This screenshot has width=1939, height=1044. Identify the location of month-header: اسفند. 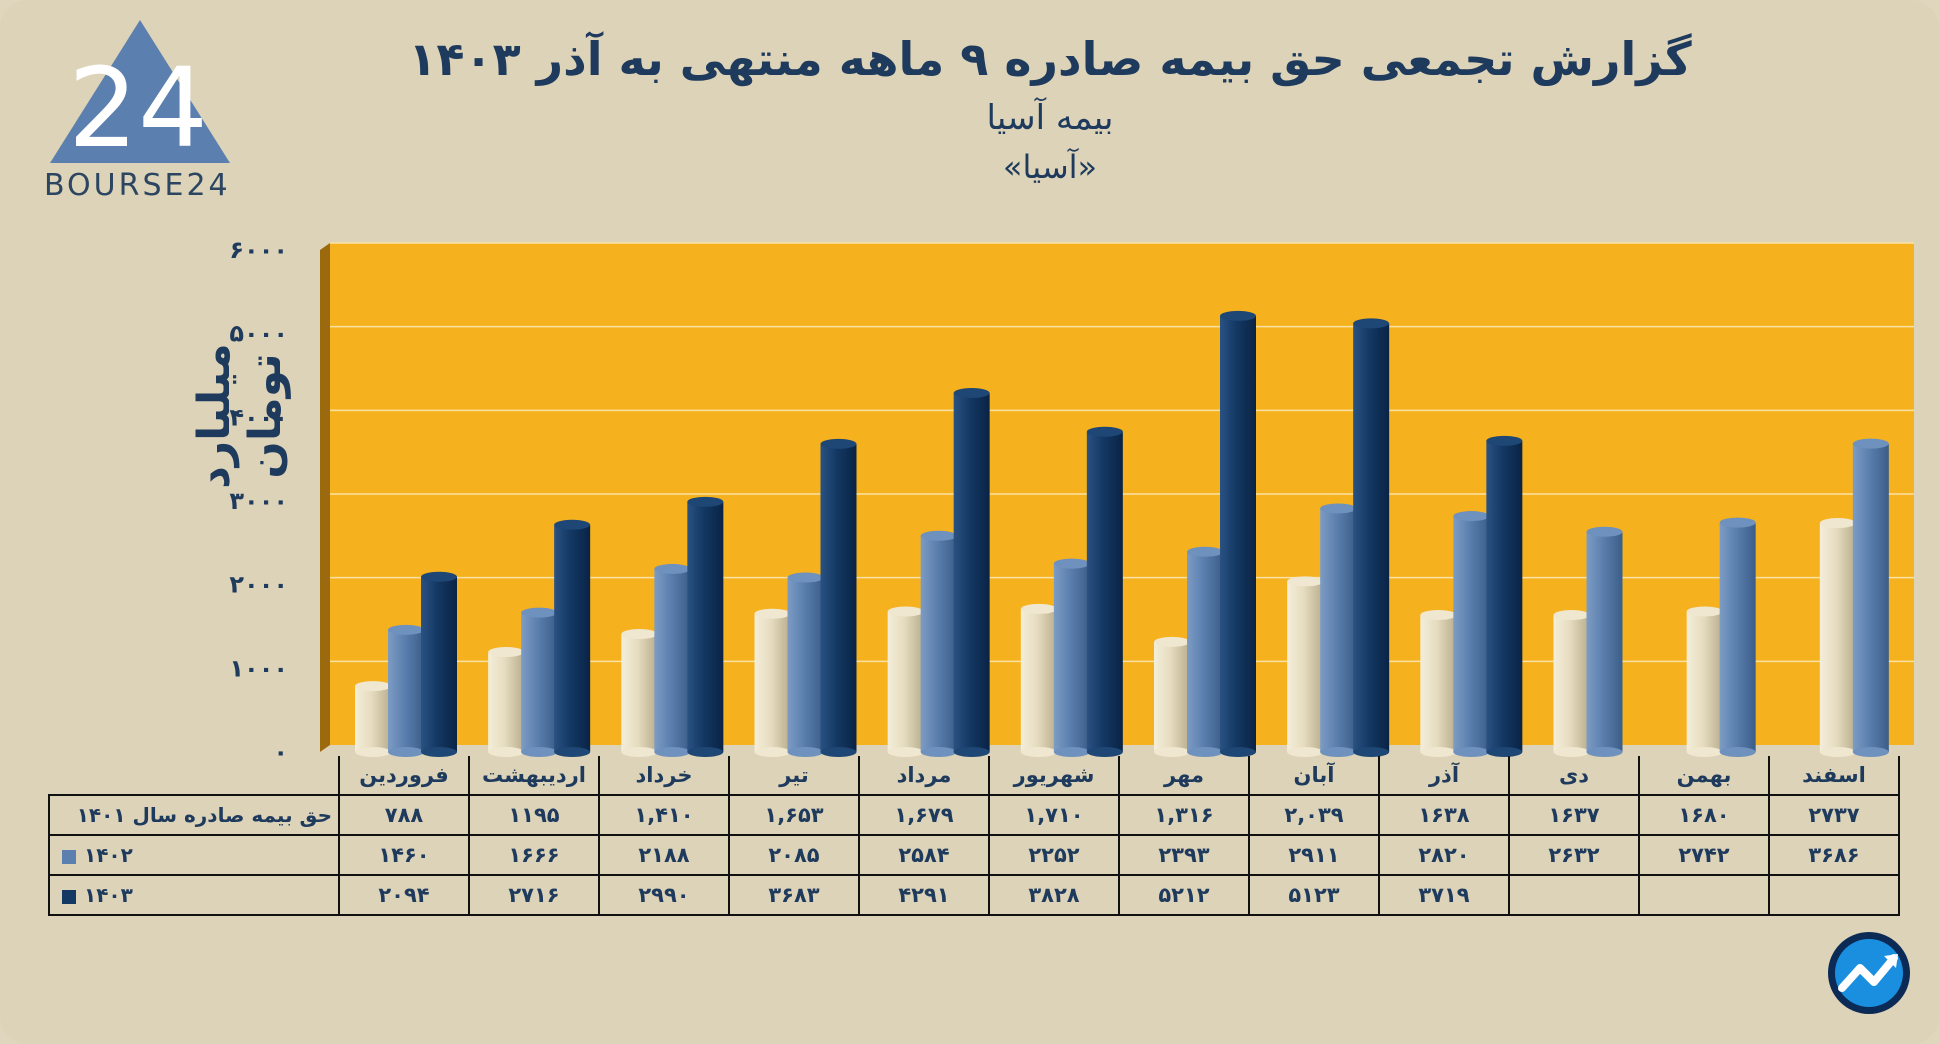
(1834, 776).